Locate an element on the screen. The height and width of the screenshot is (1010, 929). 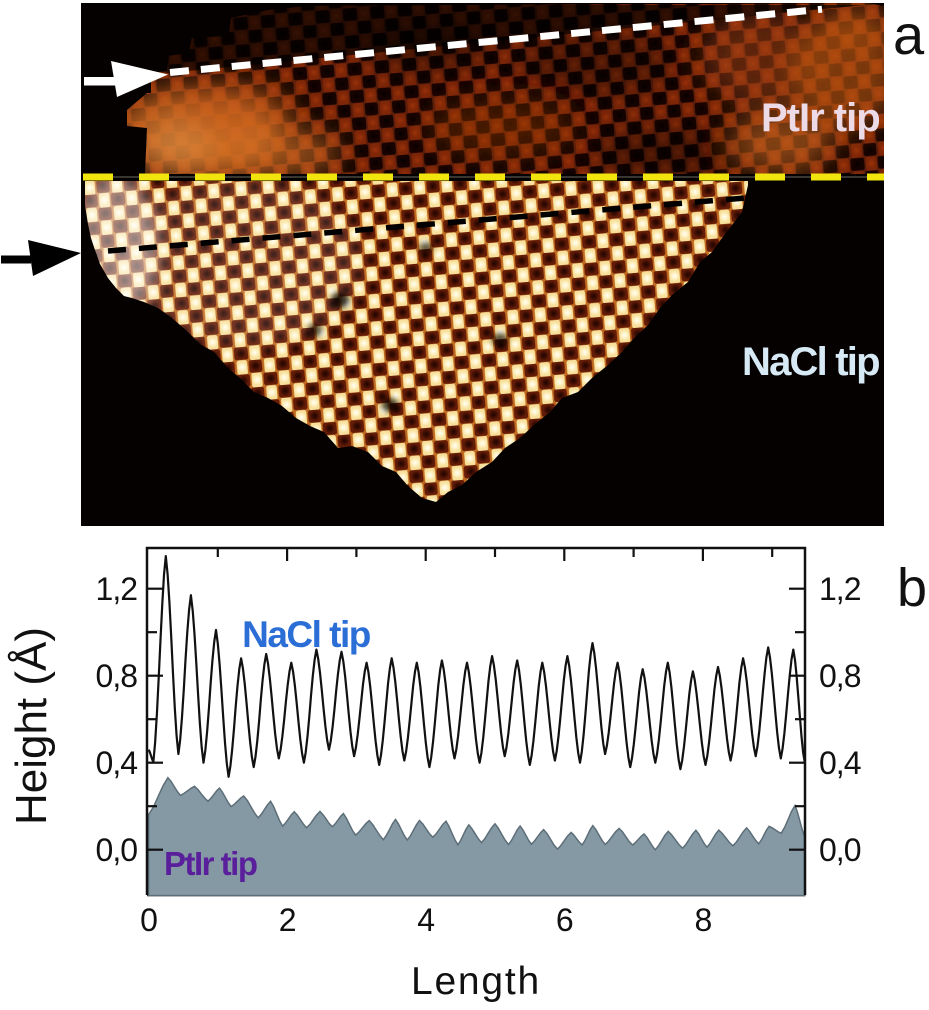
svg-text: Height (Å) is located at coordinates (31, 726).